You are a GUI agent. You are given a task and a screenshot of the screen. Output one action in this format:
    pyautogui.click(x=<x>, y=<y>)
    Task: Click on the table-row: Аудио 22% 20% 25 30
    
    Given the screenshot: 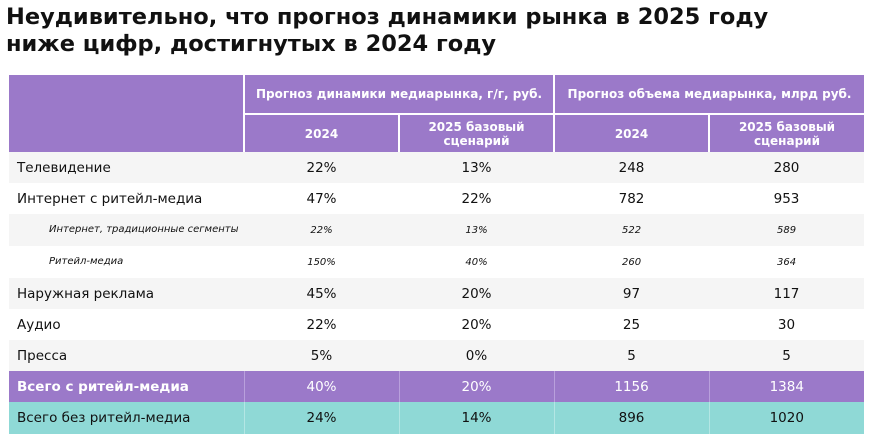 What is the action you would take?
    pyautogui.click(x=437, y=324)
    